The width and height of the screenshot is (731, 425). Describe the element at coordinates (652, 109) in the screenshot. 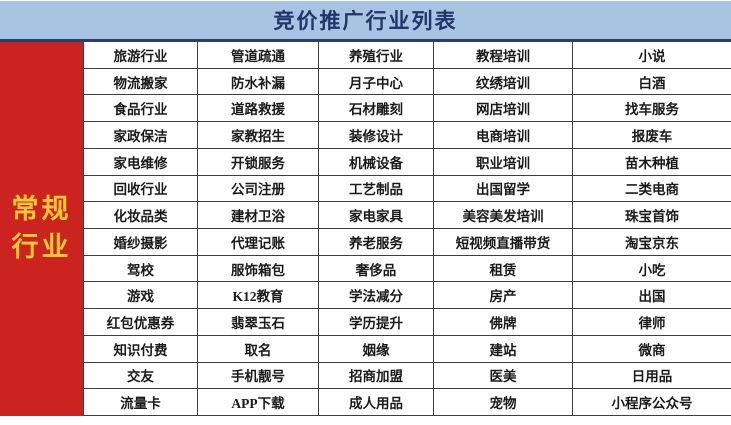

I see `industry-cell: 找车服务` at that location.